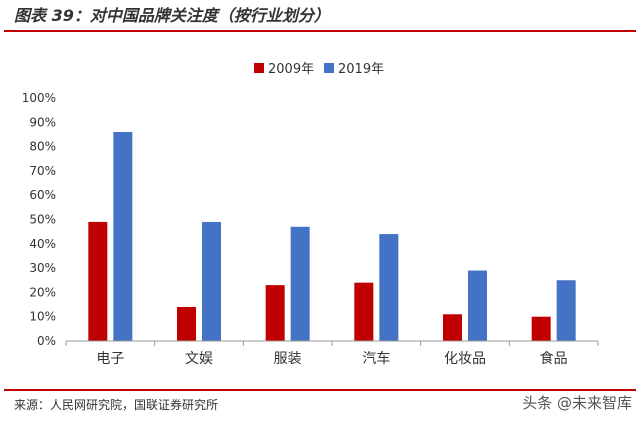  Describe the element at coordinates (319, 69) in the screenshot. I see `chart-legend: 2009年 2019年` at that location.